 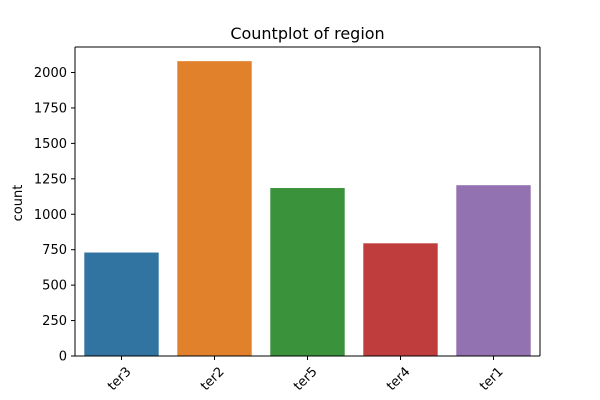 I want to click on y-tick-label: 1500, so click(x=50, y=144).